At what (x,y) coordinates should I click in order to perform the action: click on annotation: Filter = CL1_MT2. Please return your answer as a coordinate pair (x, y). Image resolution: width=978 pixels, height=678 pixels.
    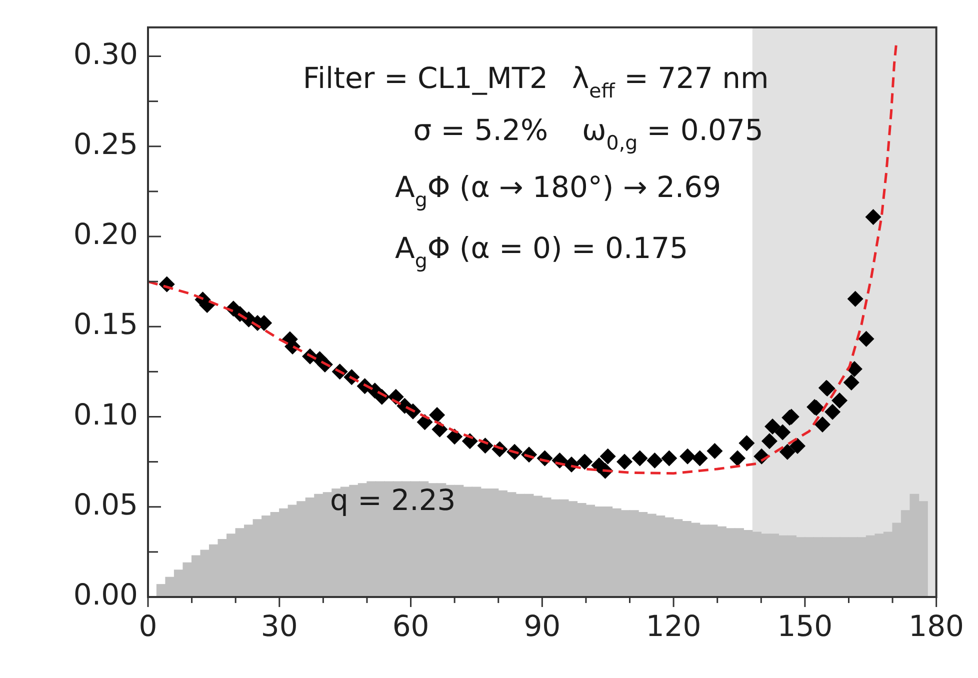
    Looking at the image, I should click on (425, 78).